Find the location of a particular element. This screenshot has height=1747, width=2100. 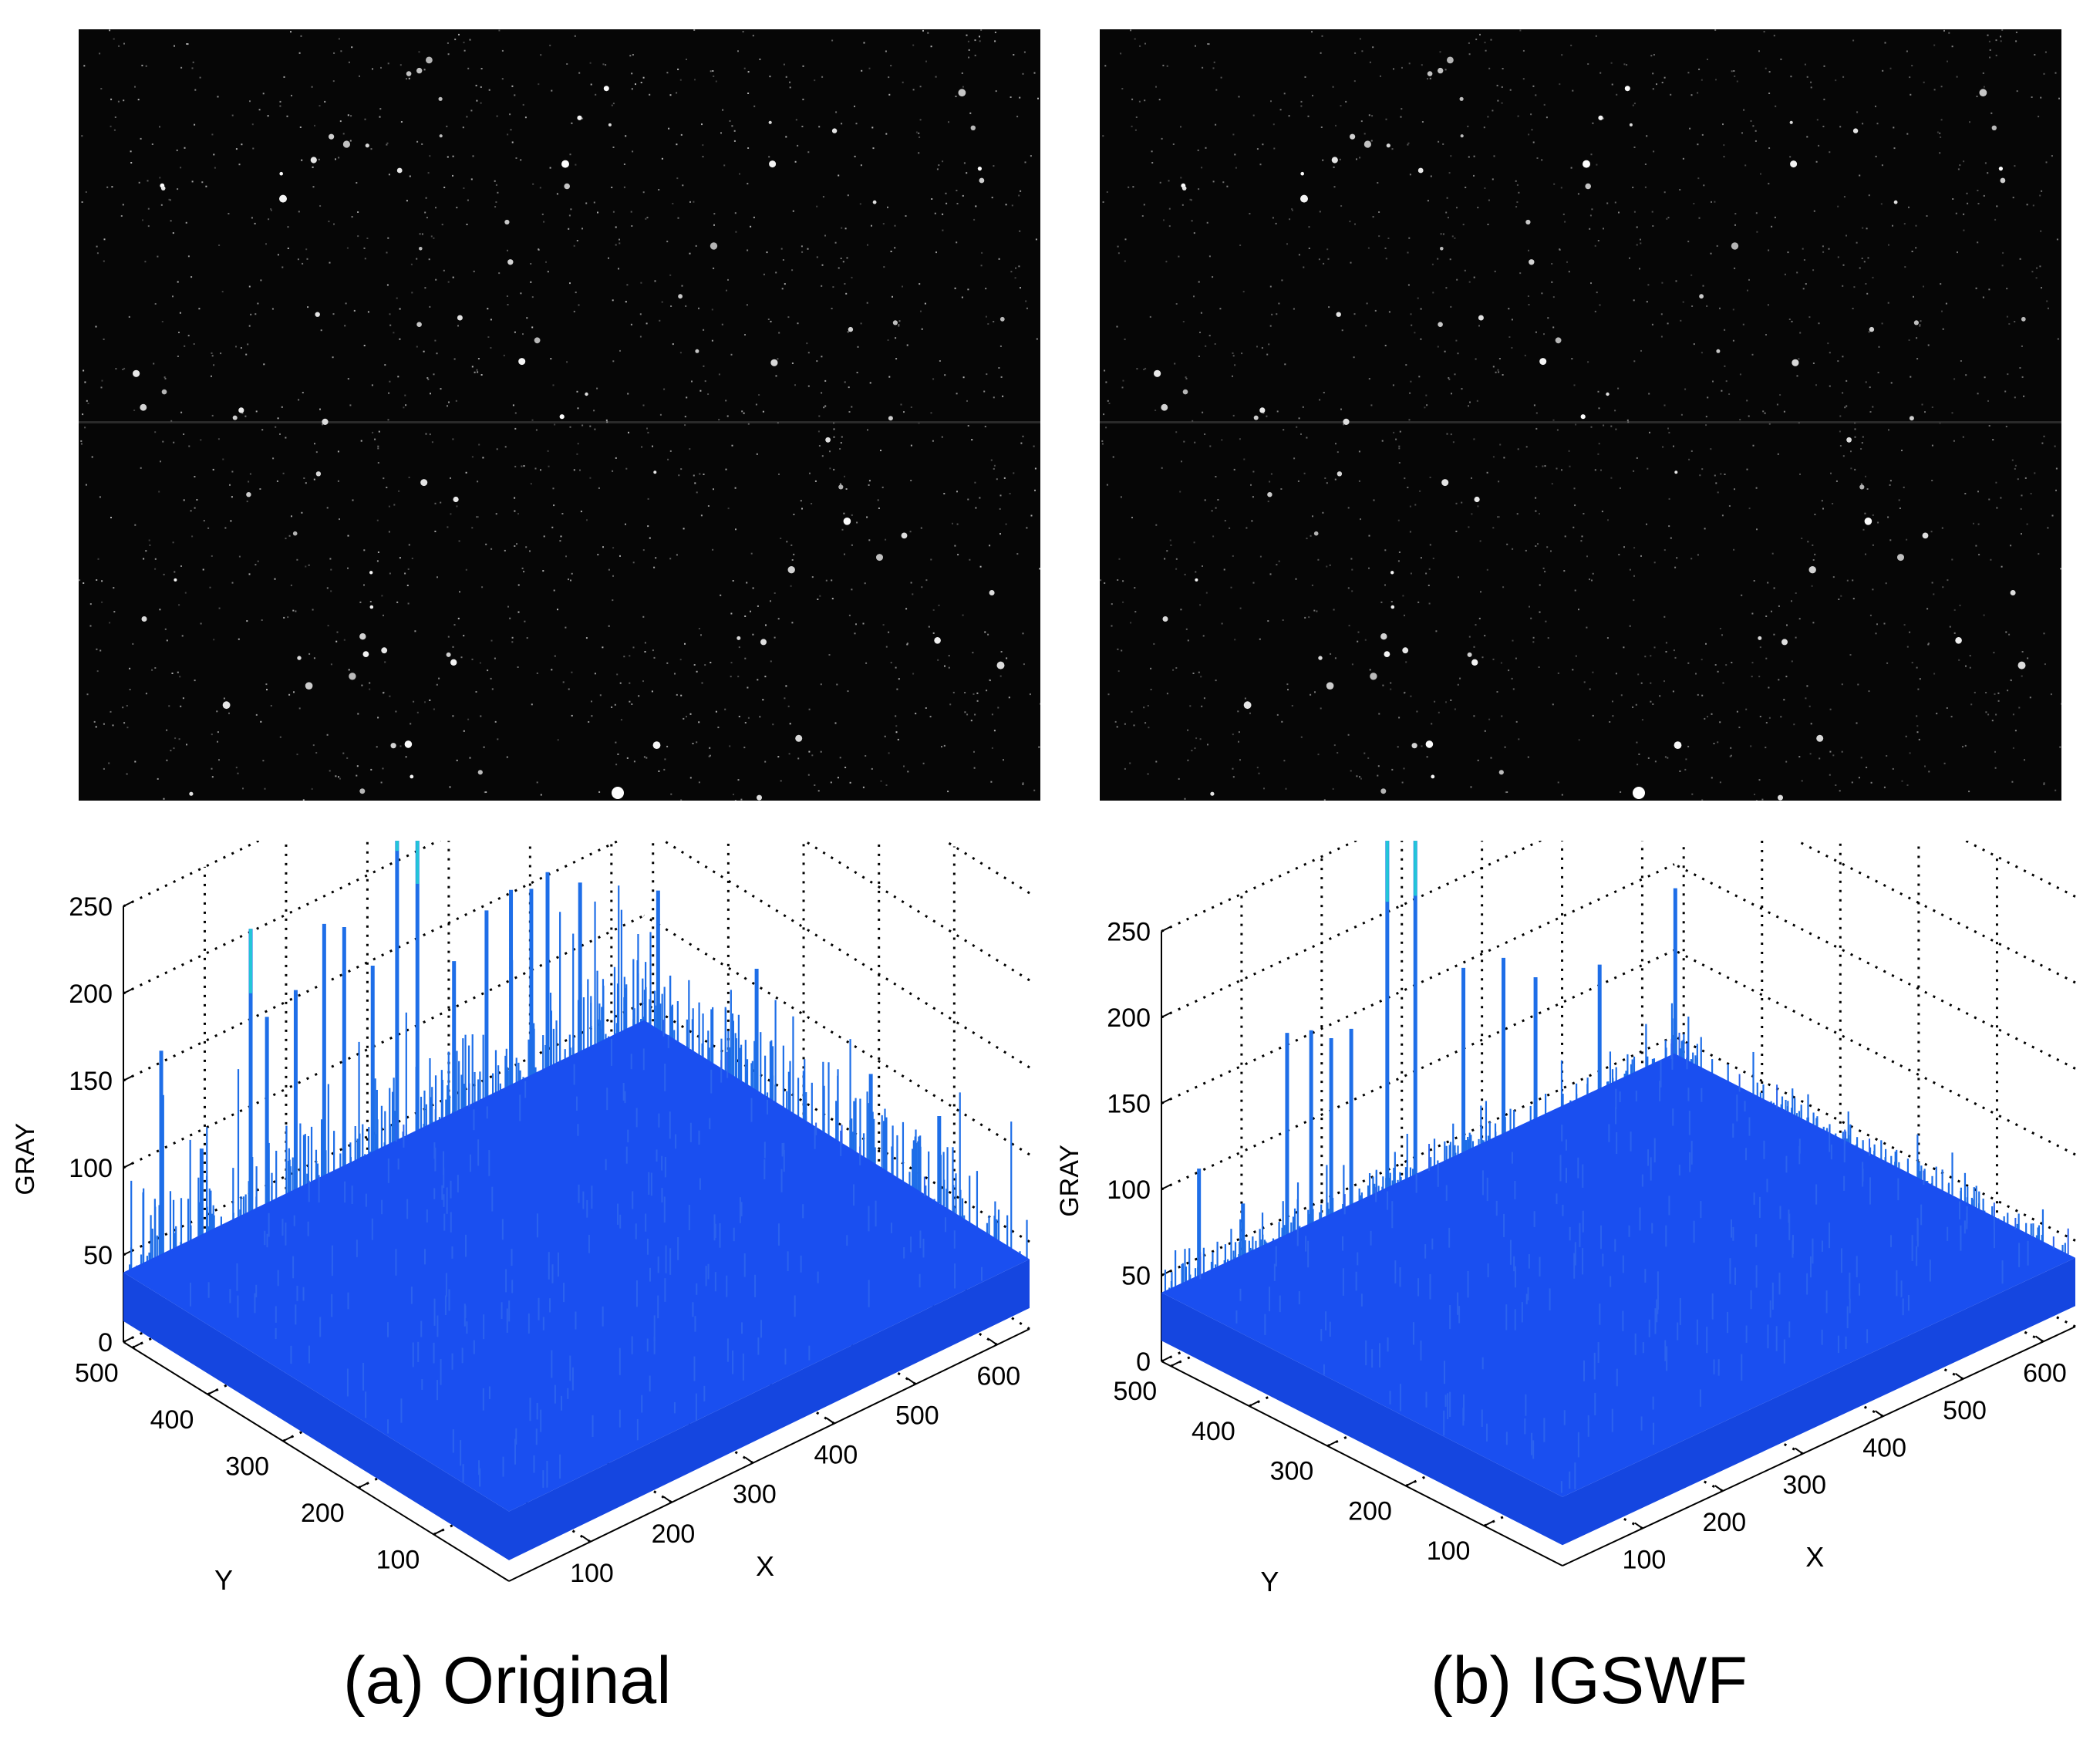

x-tick is located at coordinates (2039, 1339).